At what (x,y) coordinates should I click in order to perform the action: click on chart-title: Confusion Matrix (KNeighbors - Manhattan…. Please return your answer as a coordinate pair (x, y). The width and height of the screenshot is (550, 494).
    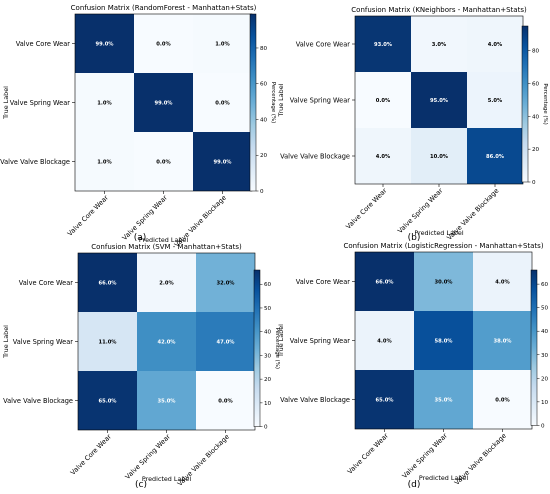
    Looking at the image, I should click on (439, 10).